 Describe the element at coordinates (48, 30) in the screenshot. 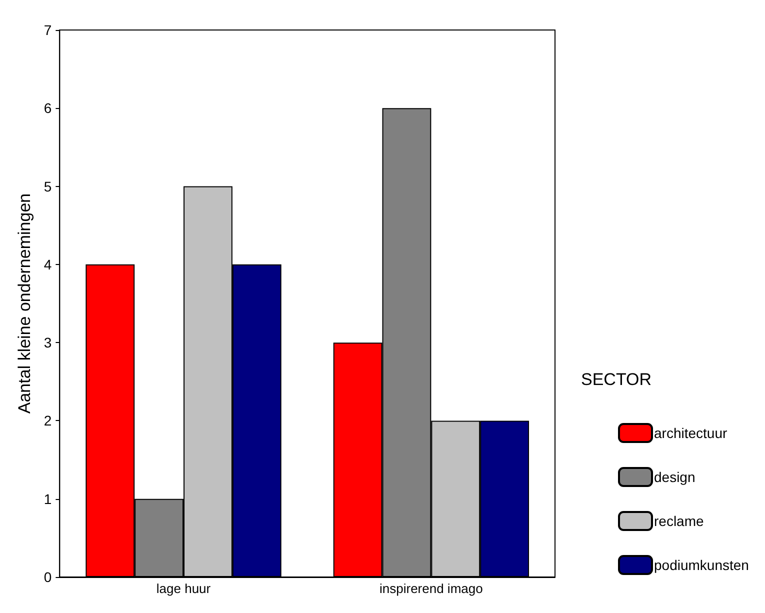

I see `y-tick-label: 7` at that location.